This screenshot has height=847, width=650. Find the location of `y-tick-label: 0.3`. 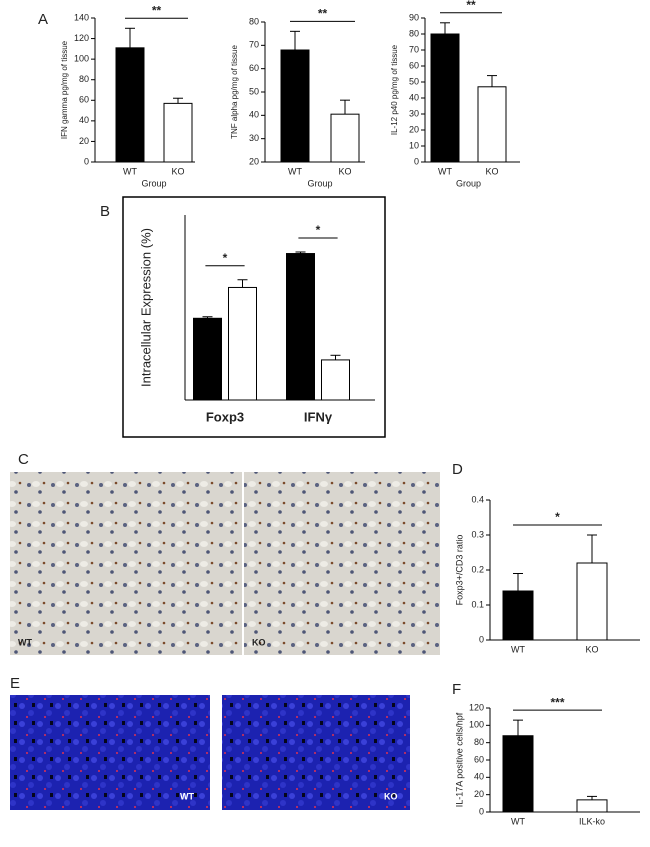

y-tick-label: 0.3 is located at coordinates (477, 534).